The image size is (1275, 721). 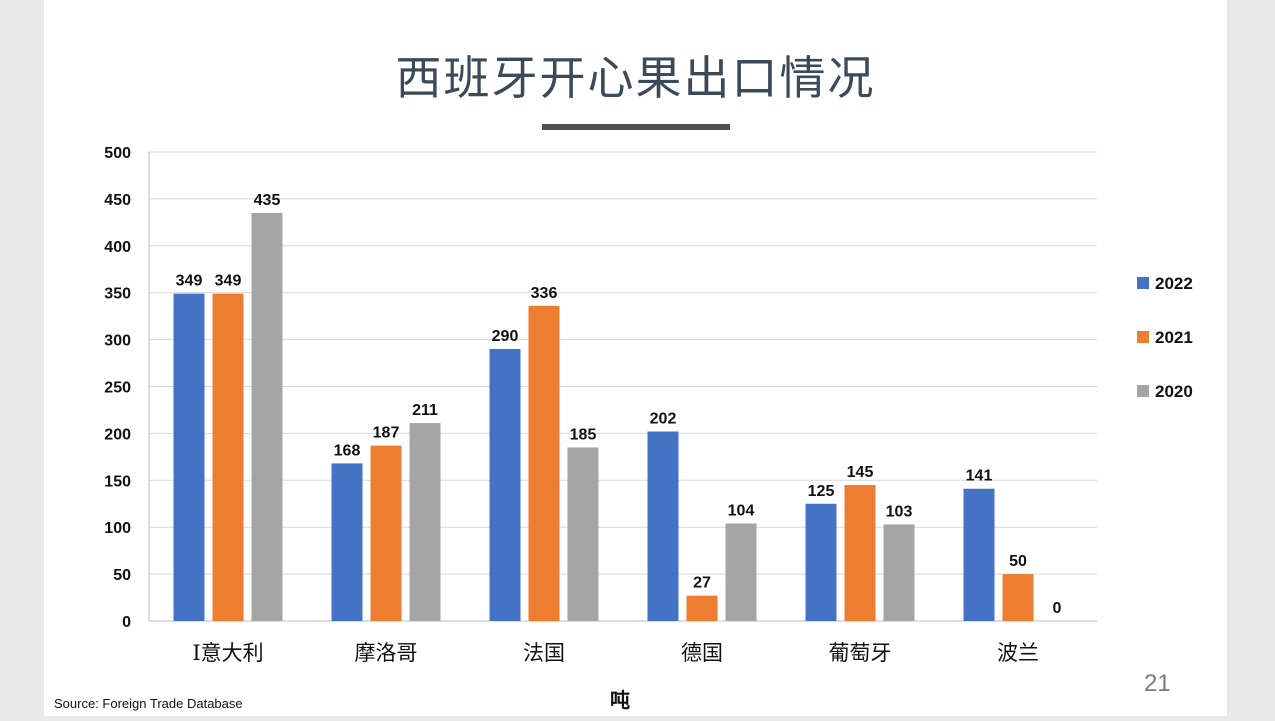 I want to click on data-label: 336, so click(x=544, y=293).